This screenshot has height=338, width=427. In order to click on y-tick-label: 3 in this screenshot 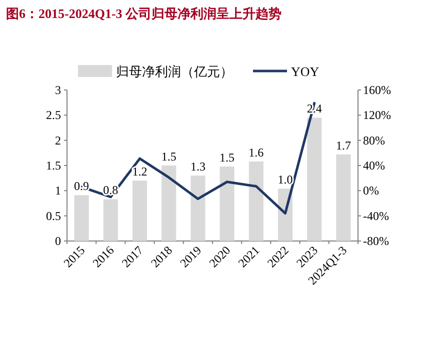, I will do `click(58, 90)`.